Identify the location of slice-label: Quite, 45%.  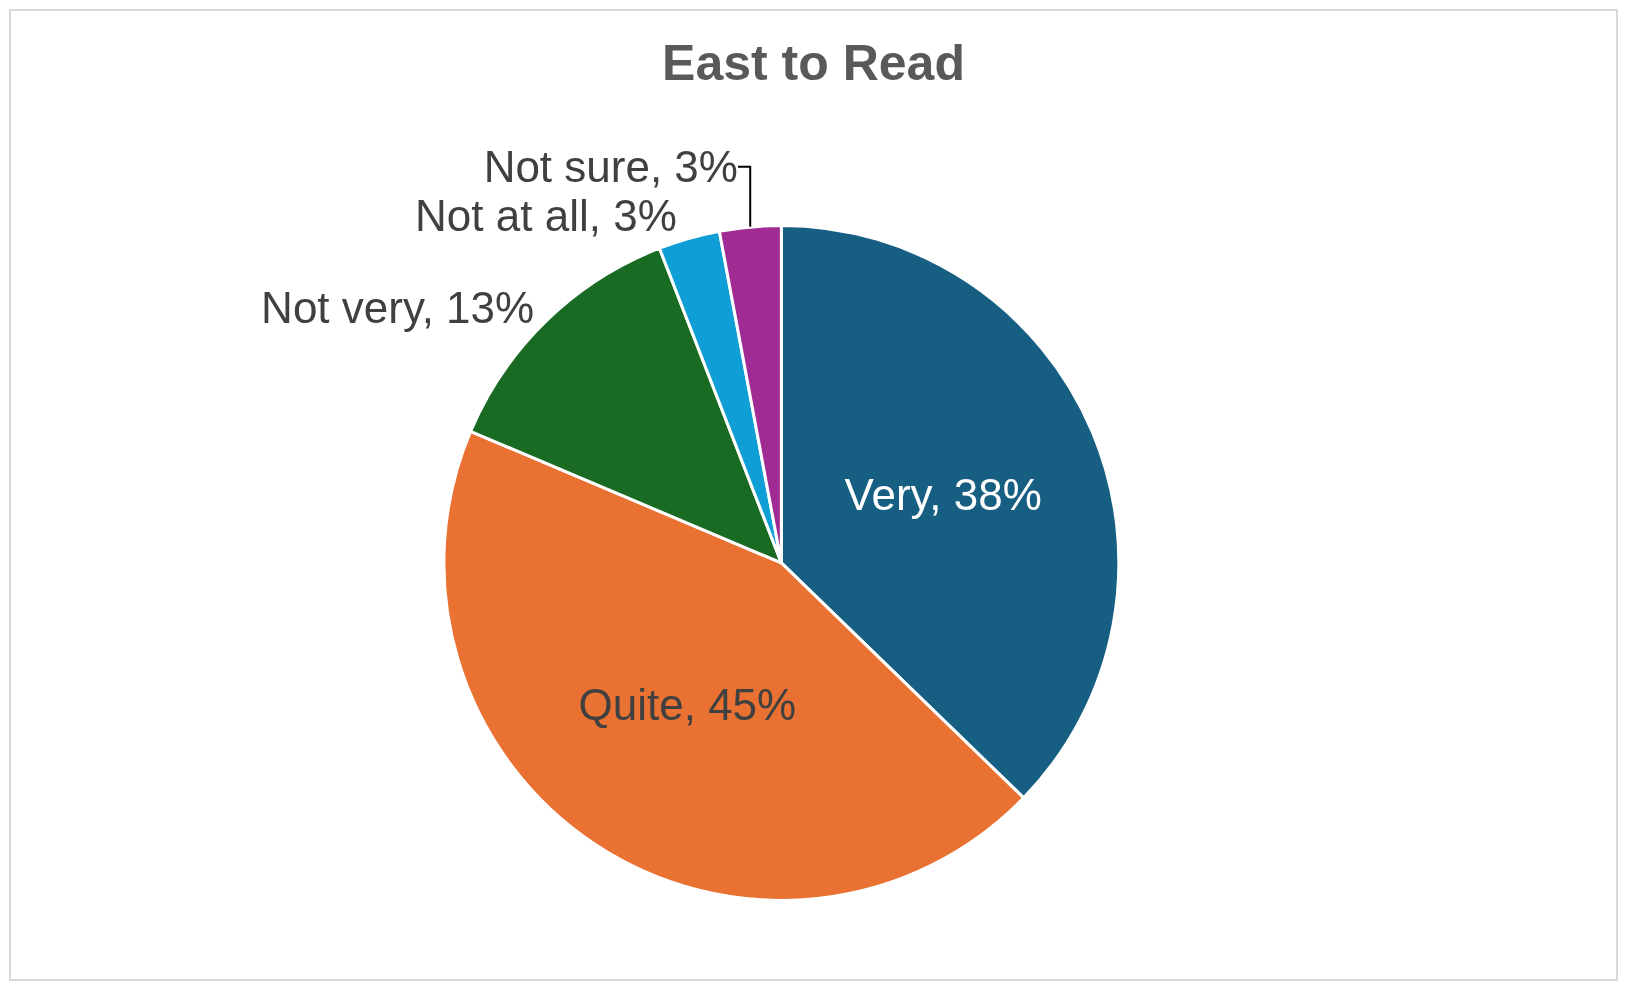
(687, 705).